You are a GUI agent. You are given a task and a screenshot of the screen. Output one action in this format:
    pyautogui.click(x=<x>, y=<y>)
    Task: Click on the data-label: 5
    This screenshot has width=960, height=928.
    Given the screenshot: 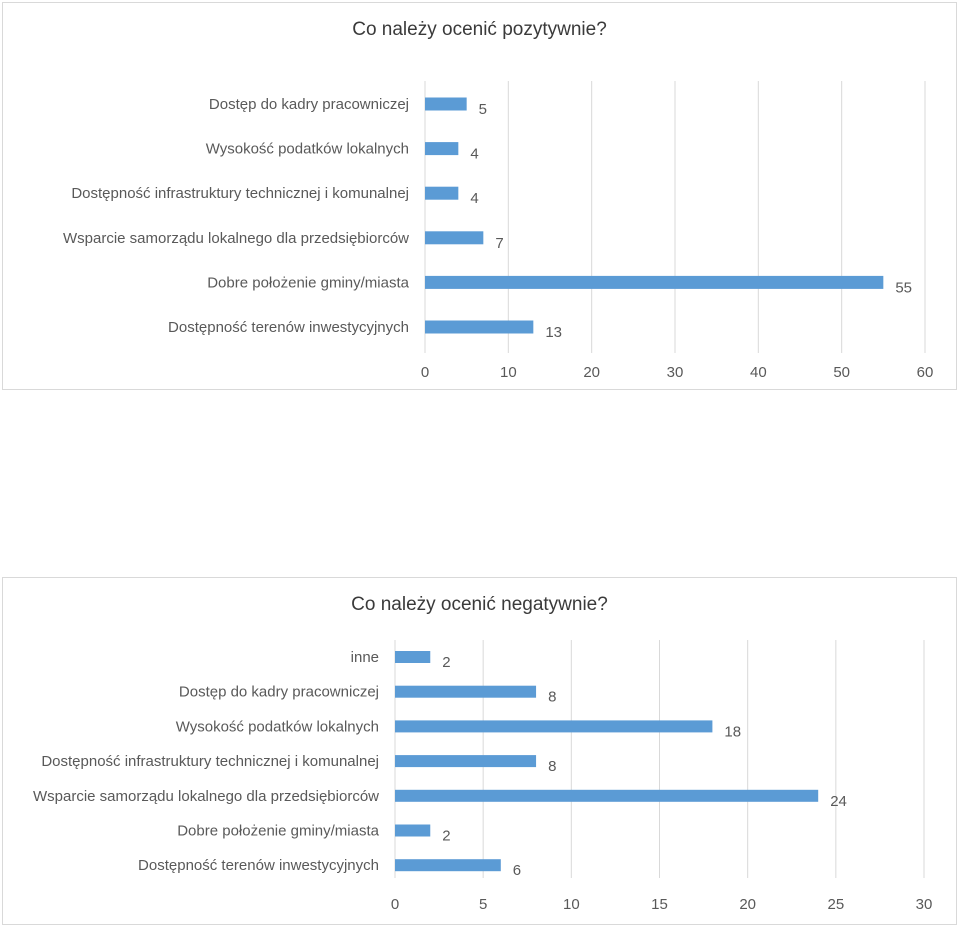 What is the action you would take?
    pyautogui.click(x=483, y=109)
    